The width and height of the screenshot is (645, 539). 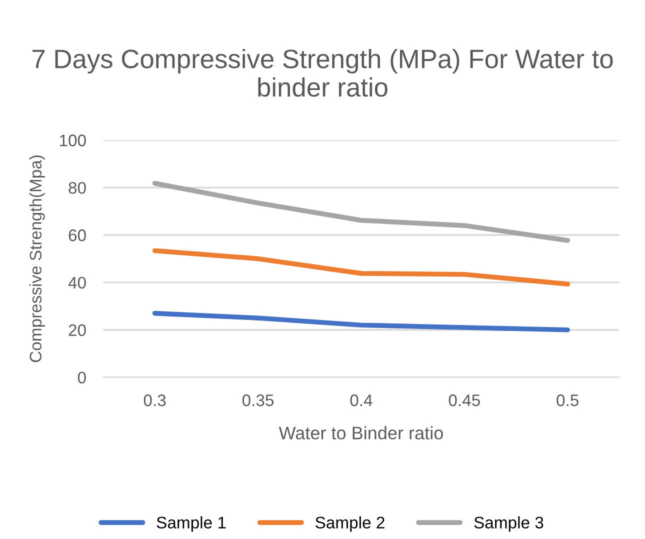 What do you see at coordinates (322, 72) in the screenshot?
I see `chart-title: 7 Days Compressive Strength (MPa) For Water to binder ratio` at bounding box center [322, 72].